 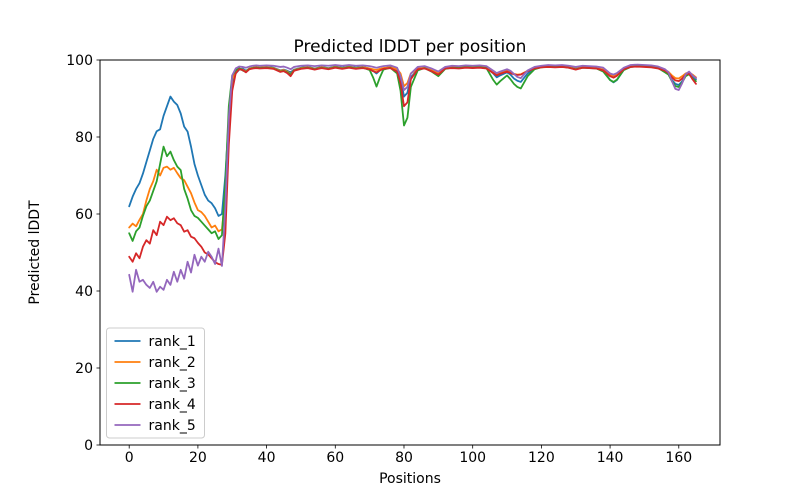 I want to click on legend-box, so click(x=155, y=383).